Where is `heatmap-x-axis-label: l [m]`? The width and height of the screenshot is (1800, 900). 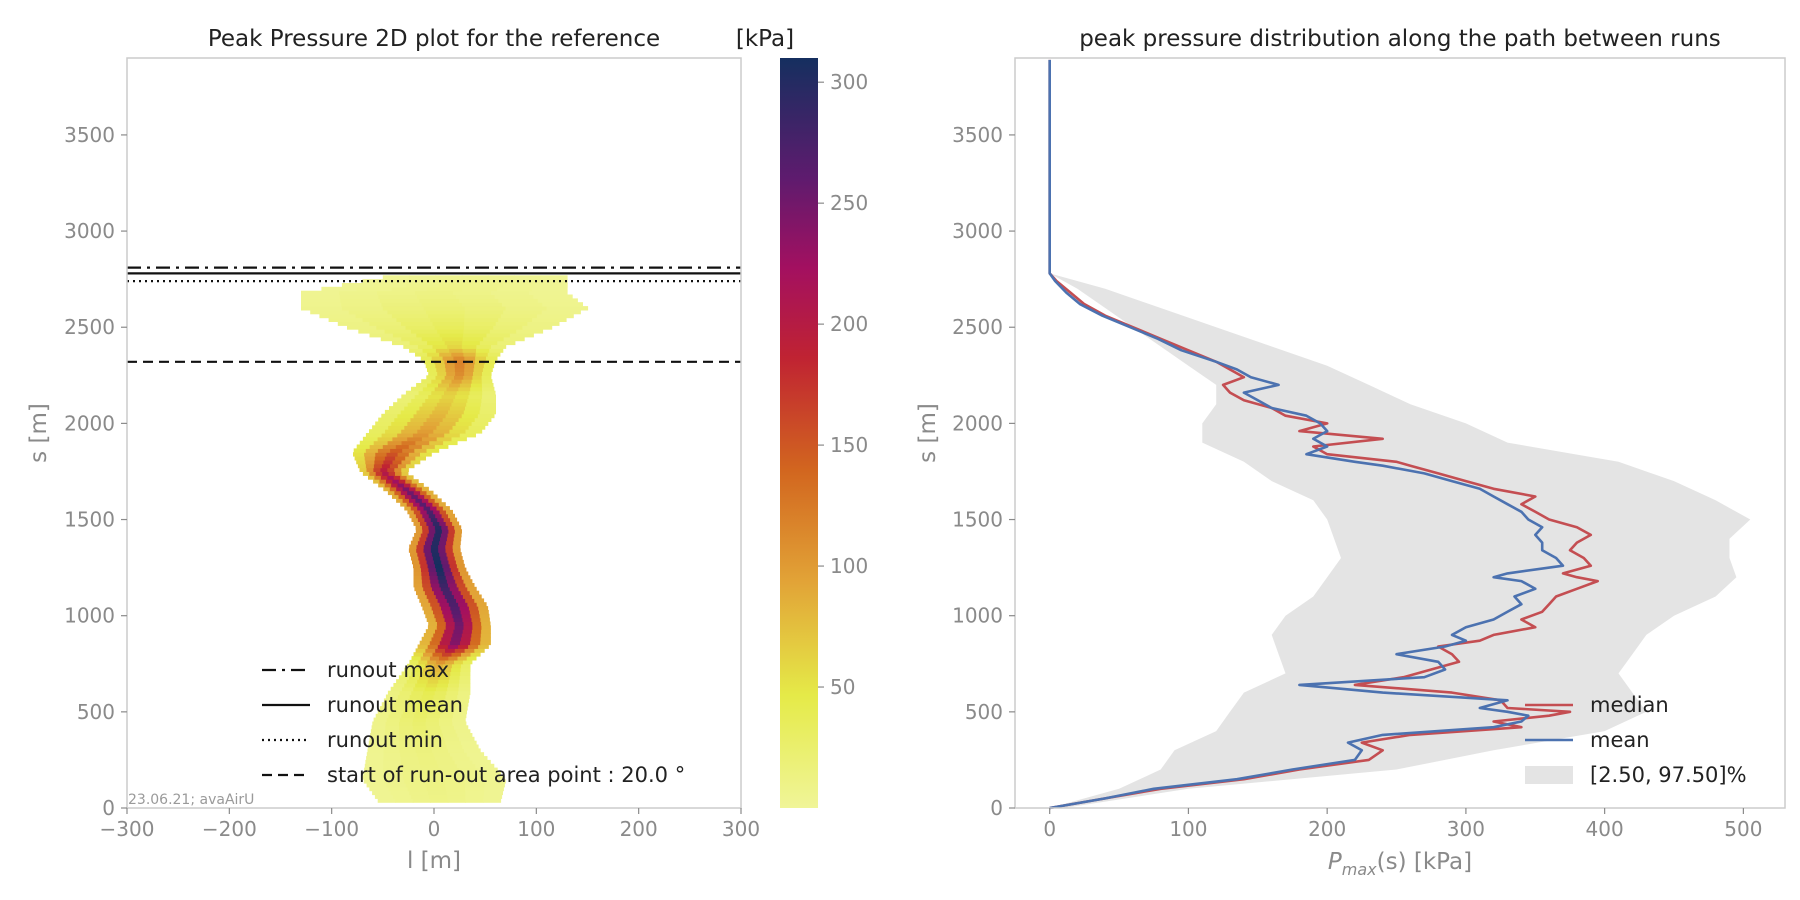
heatmap-x-axis-label: l [m] is located at coordinates (434, 861).